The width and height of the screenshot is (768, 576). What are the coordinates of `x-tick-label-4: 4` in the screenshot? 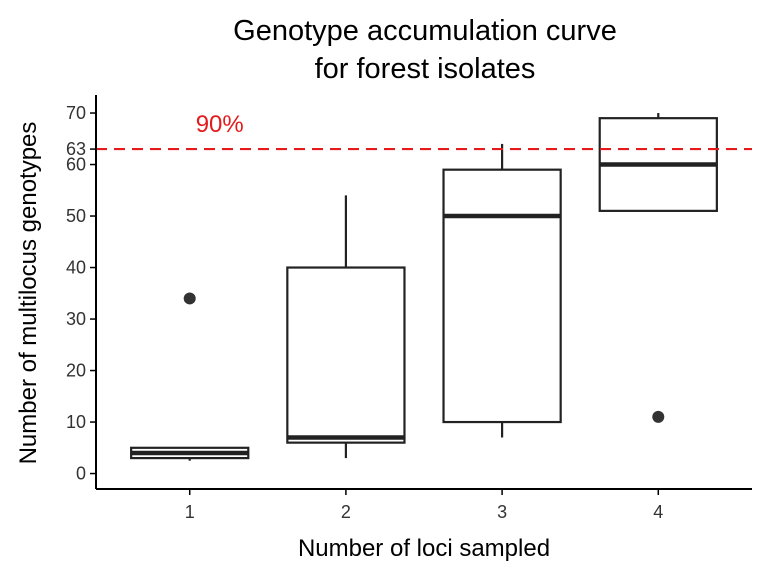 It's located at (658, 512).